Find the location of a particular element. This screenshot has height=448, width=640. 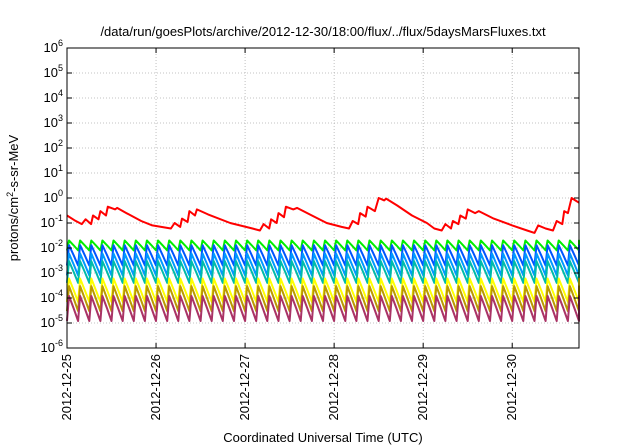

x-axis-title: Coordinated Universal Time (UTC) is located at coordinates (322, 437).